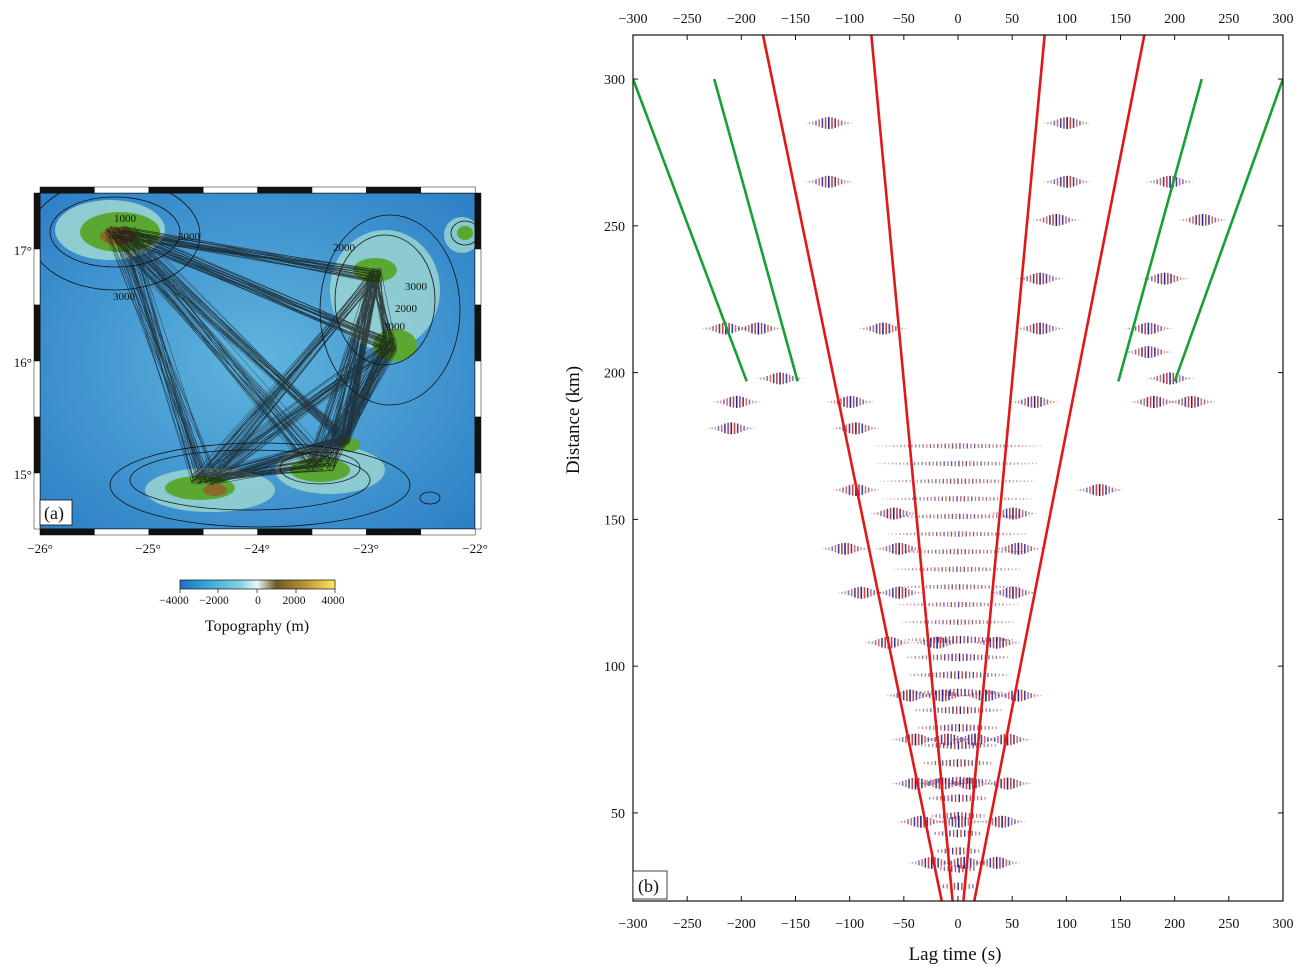  What do you see at coordinates (54, 513) in the screenshot?
I see `panel-a-label: (a)` at bounding box center [54, 513].